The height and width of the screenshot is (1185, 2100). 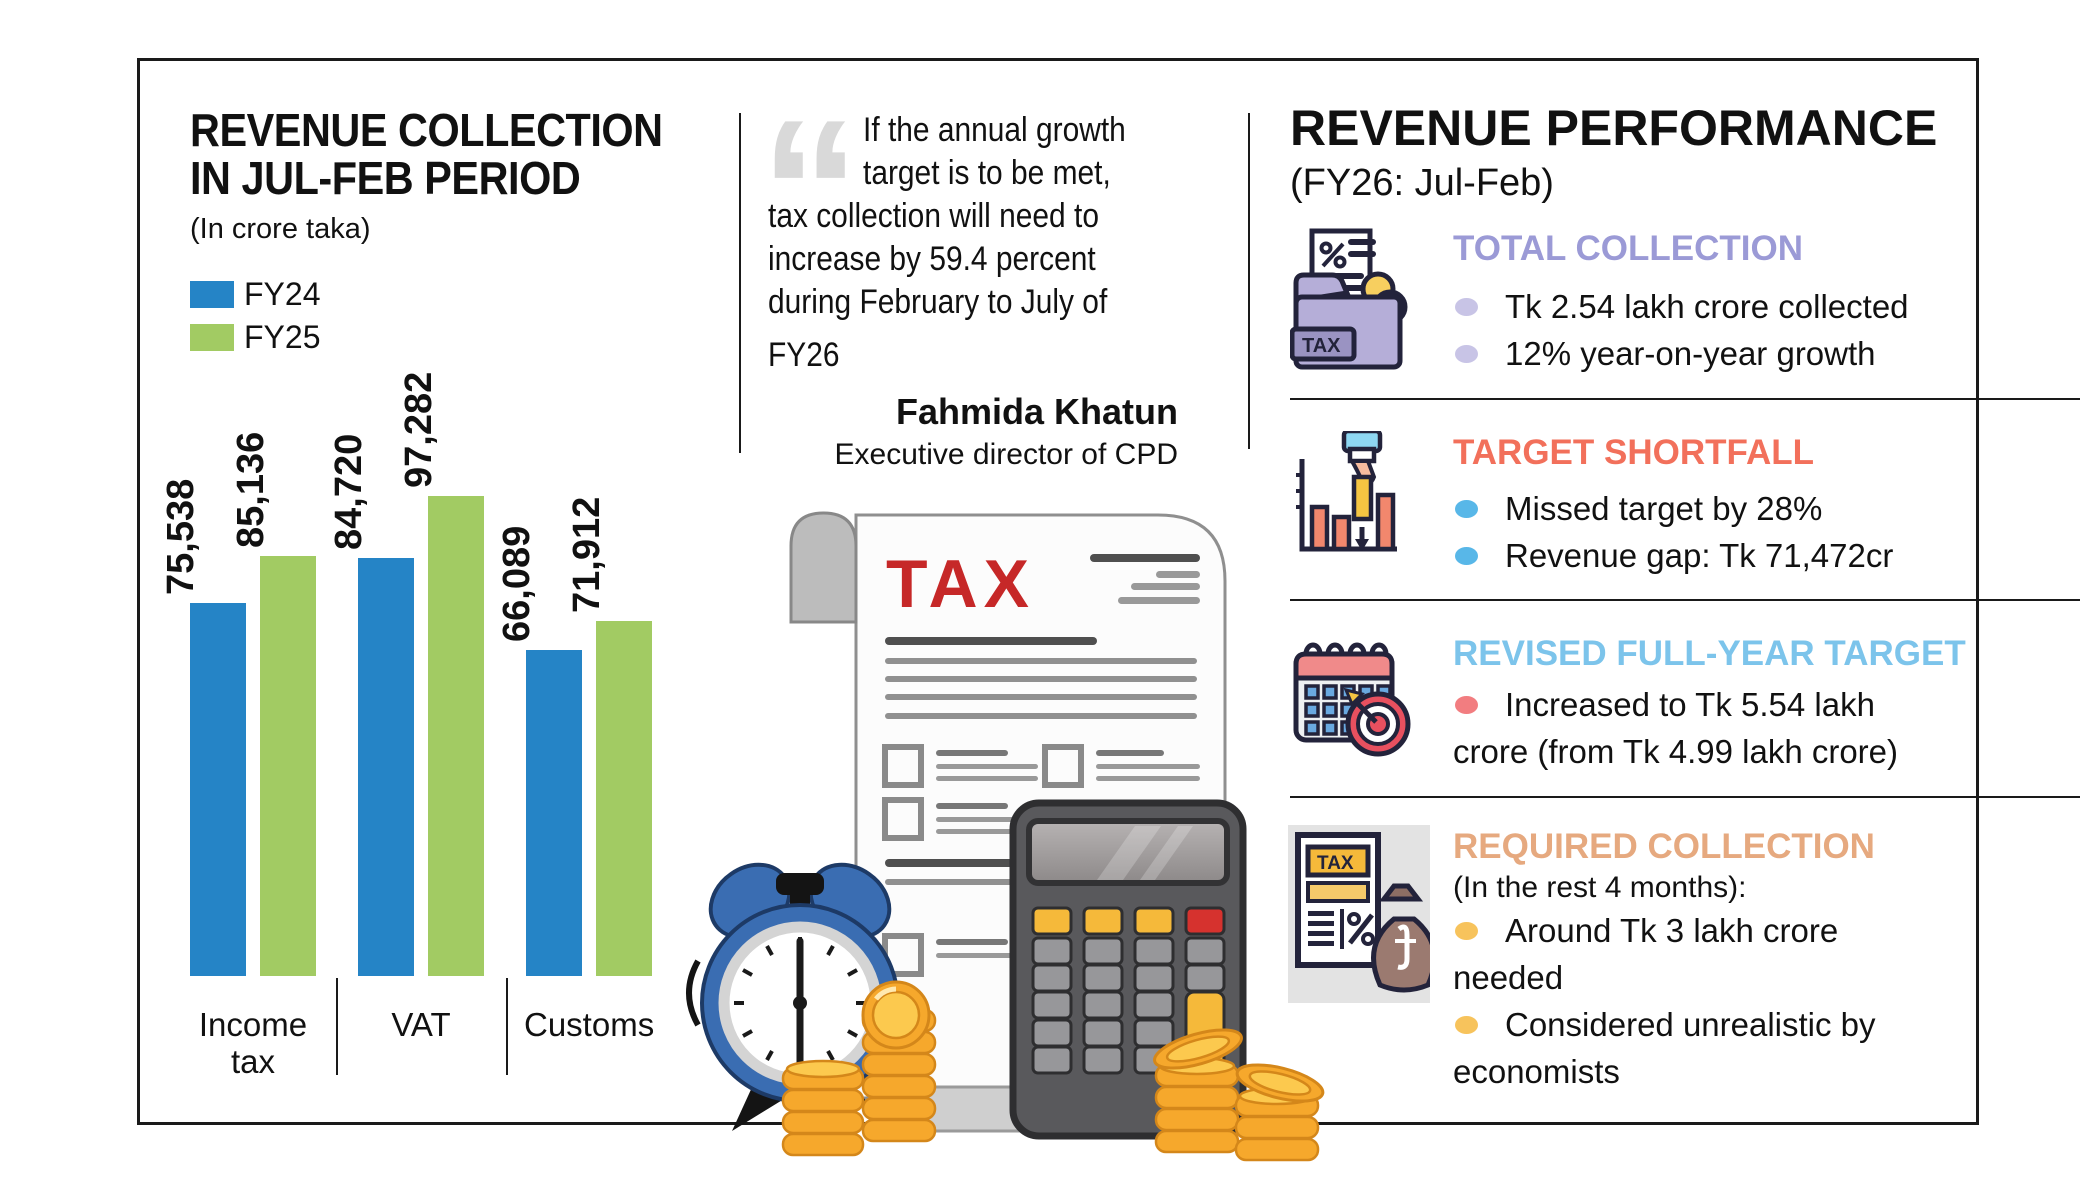 What do you see at coordinates (1664, 846) in the screenshot?
I see `section-title-required-collection: REQUIRED COLLECTION` at bounding box center [1664, 846].